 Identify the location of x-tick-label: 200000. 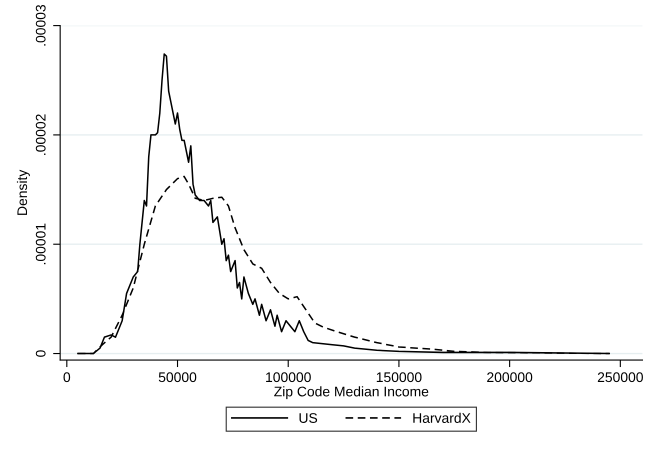
(509, 377).